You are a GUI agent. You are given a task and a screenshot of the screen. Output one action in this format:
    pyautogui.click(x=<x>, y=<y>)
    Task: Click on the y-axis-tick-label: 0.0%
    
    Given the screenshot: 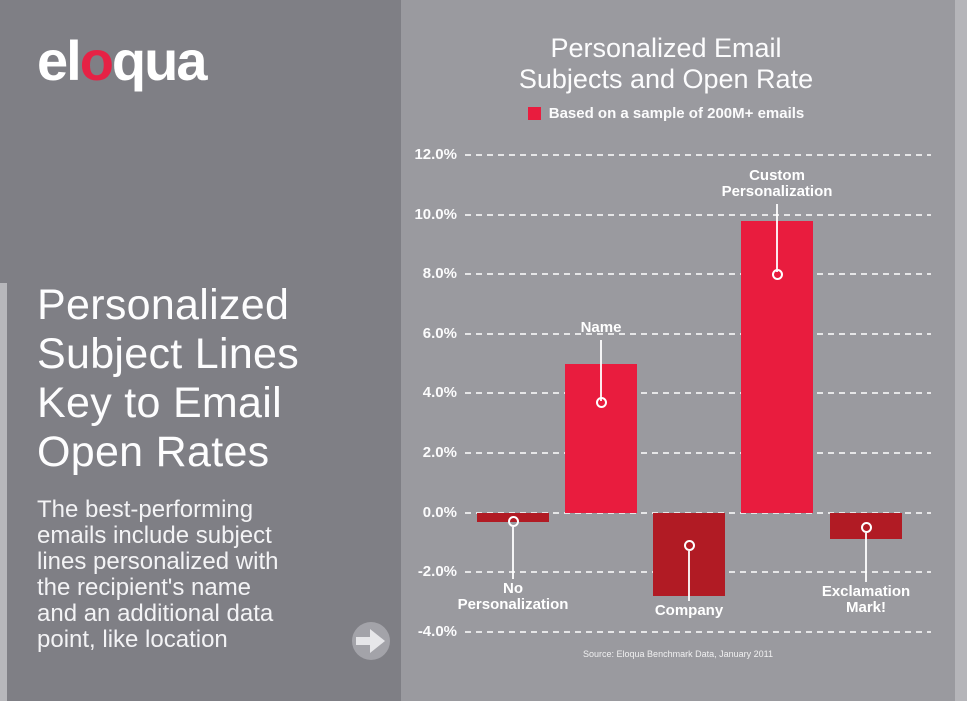 What is the action you would take?
    pyautogui.click(x=439, y=512)
    